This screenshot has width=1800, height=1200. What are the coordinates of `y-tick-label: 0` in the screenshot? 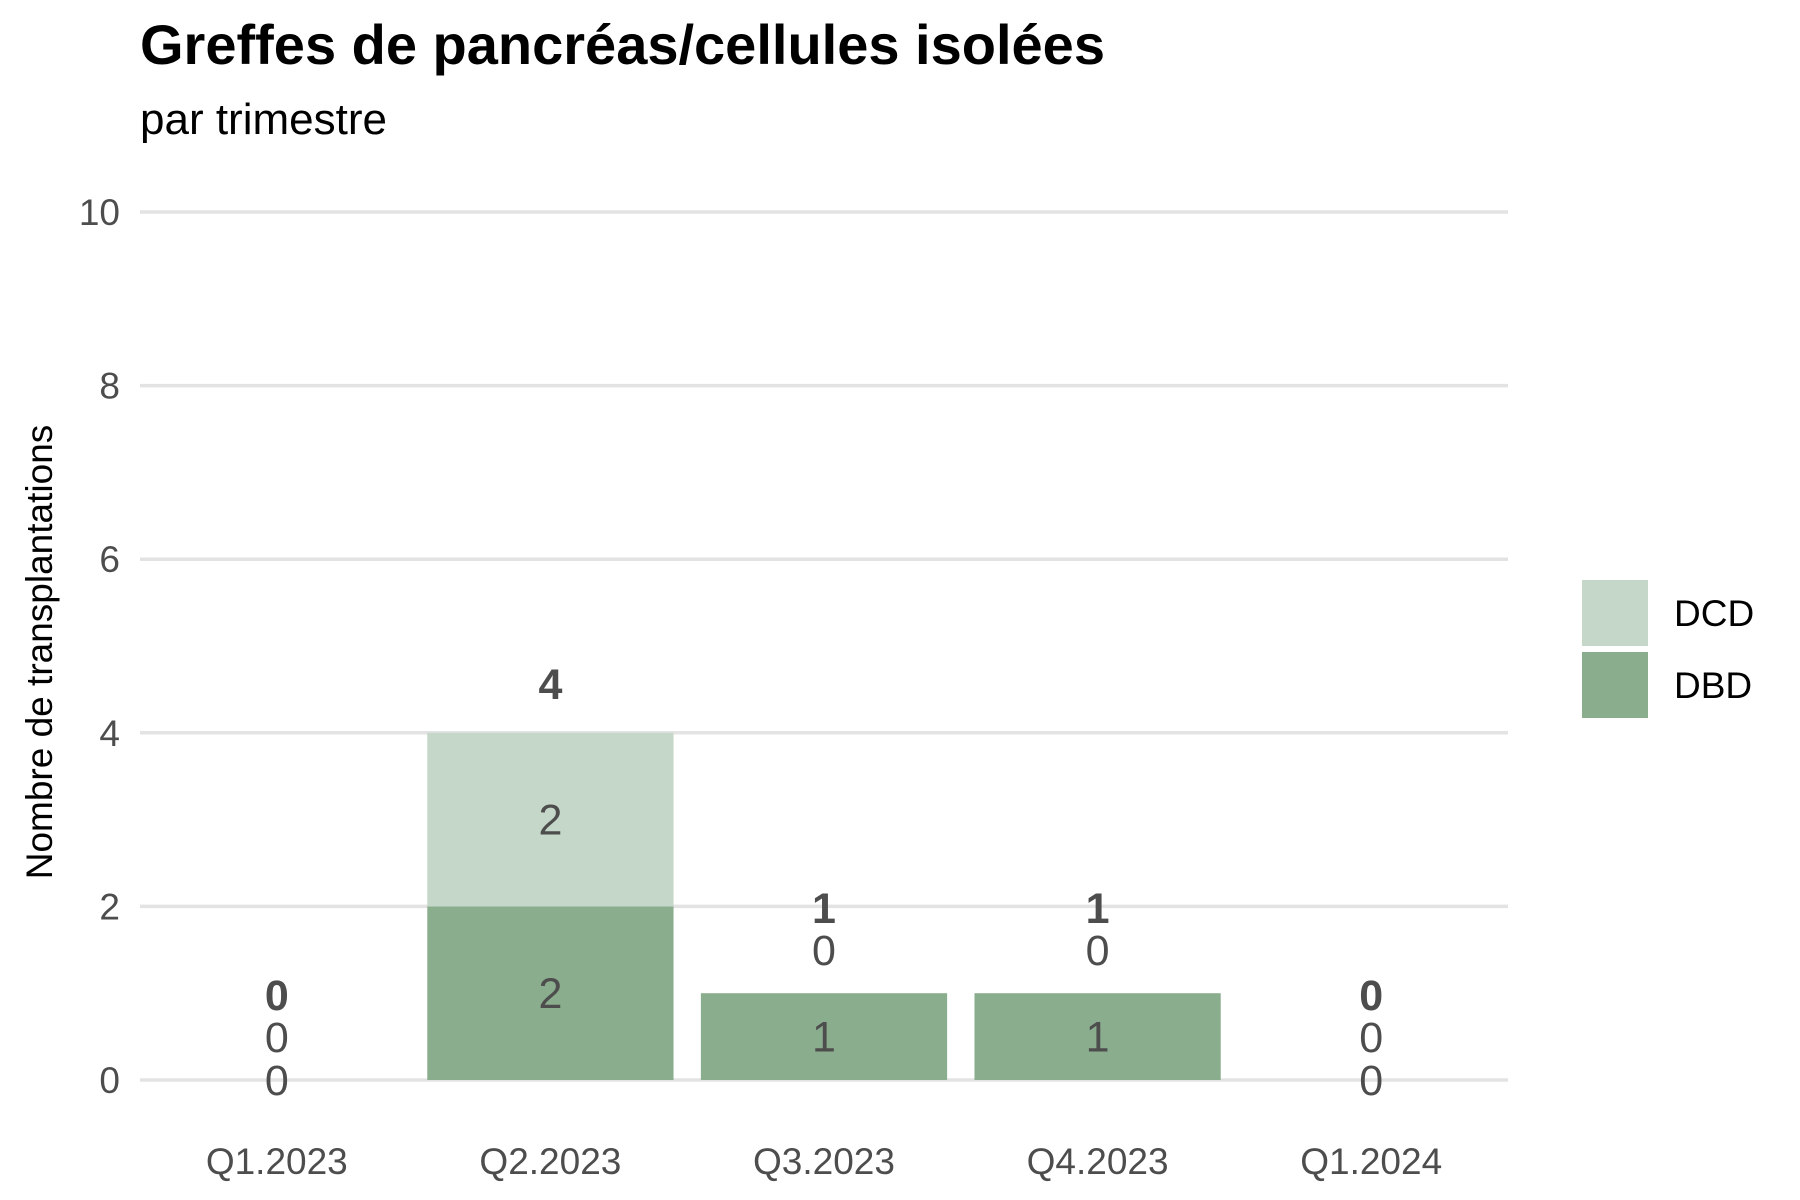 It's located at (109, 1080).